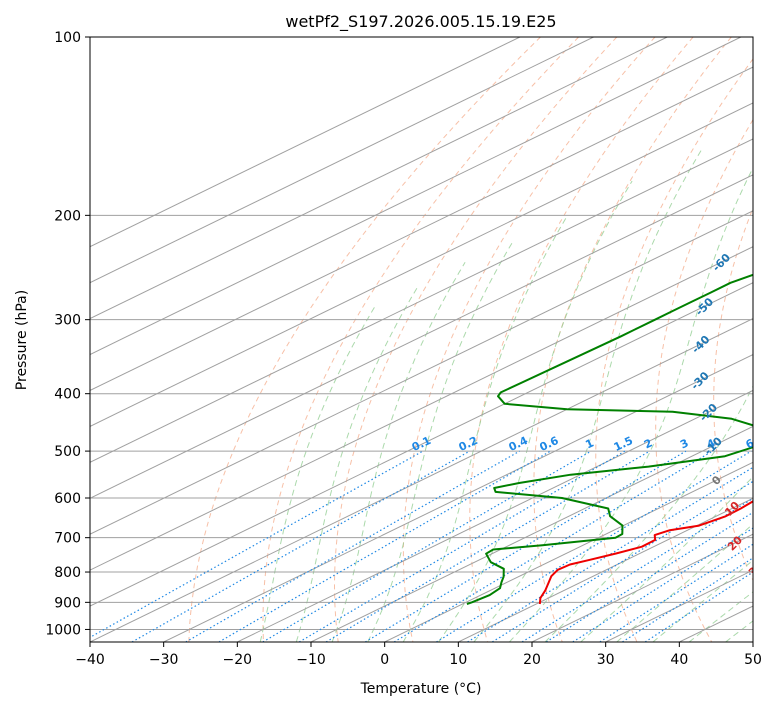 This screenshot has width=775, height=708. Describe the element at coordinates (67, 321) in the screenshot. I see `y-tick-label: 300` at that location.